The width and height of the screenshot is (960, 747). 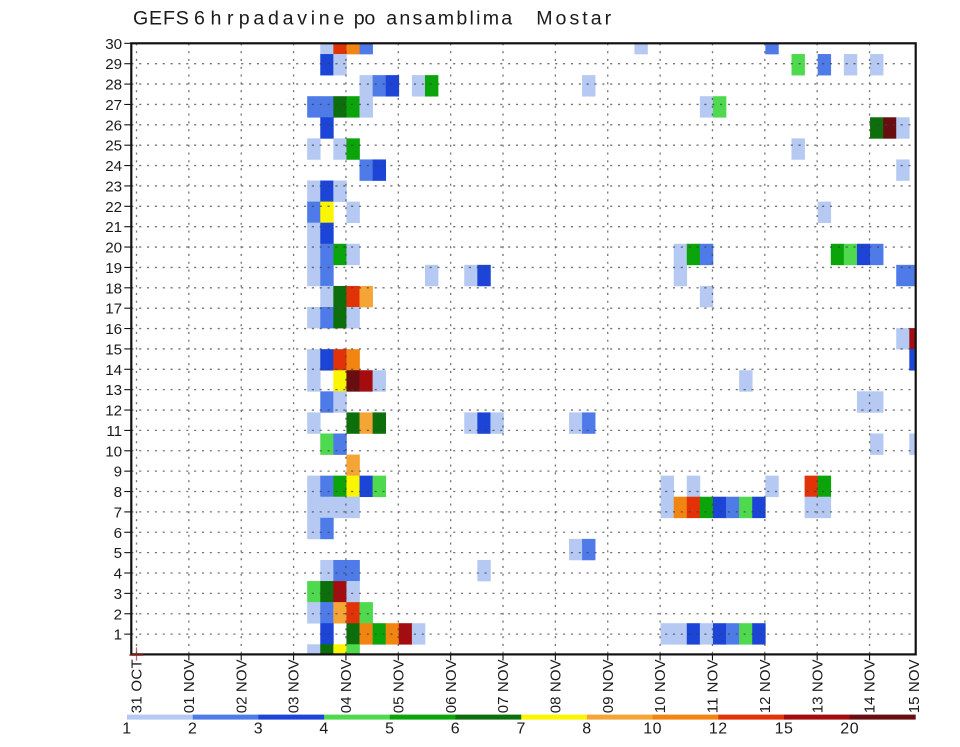 What do you see at coordinates (113, 288) in the screenshot?
I see `svg-text: 18` at bounding box center [113, 288].